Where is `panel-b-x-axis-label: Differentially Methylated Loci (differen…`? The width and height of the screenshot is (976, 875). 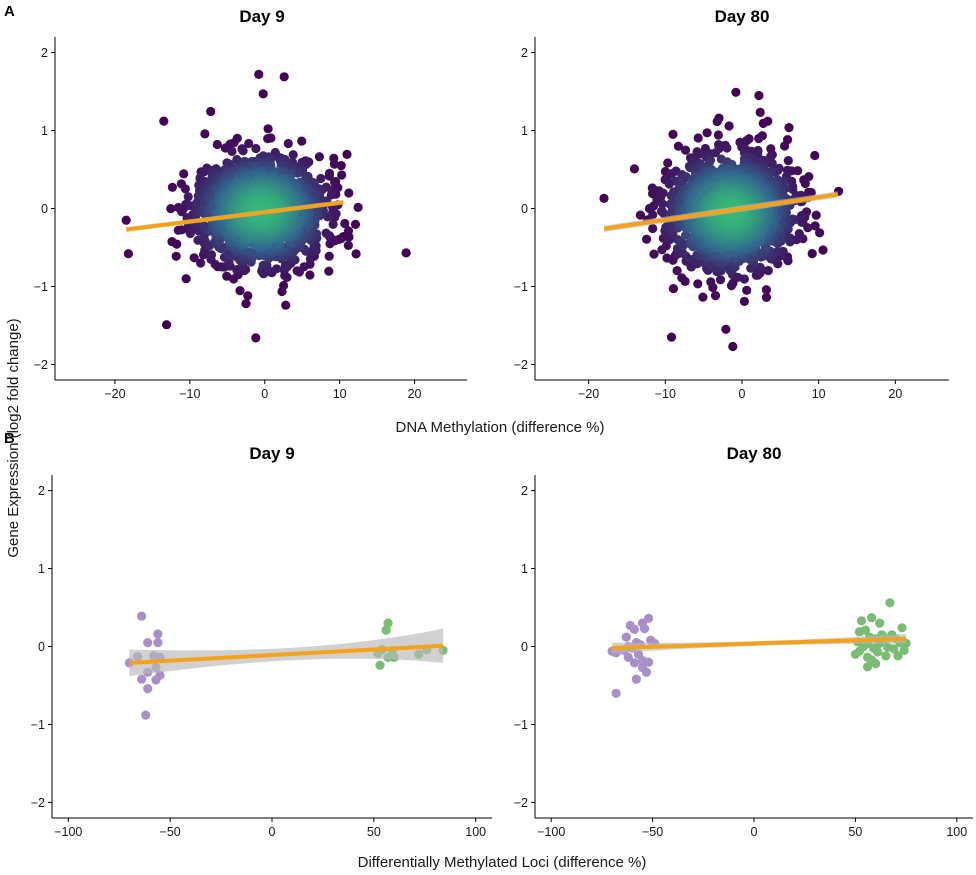 panel-b-x-axis-label: Differentially Methylated Loci (differen… is located at coordinates (502, 862).